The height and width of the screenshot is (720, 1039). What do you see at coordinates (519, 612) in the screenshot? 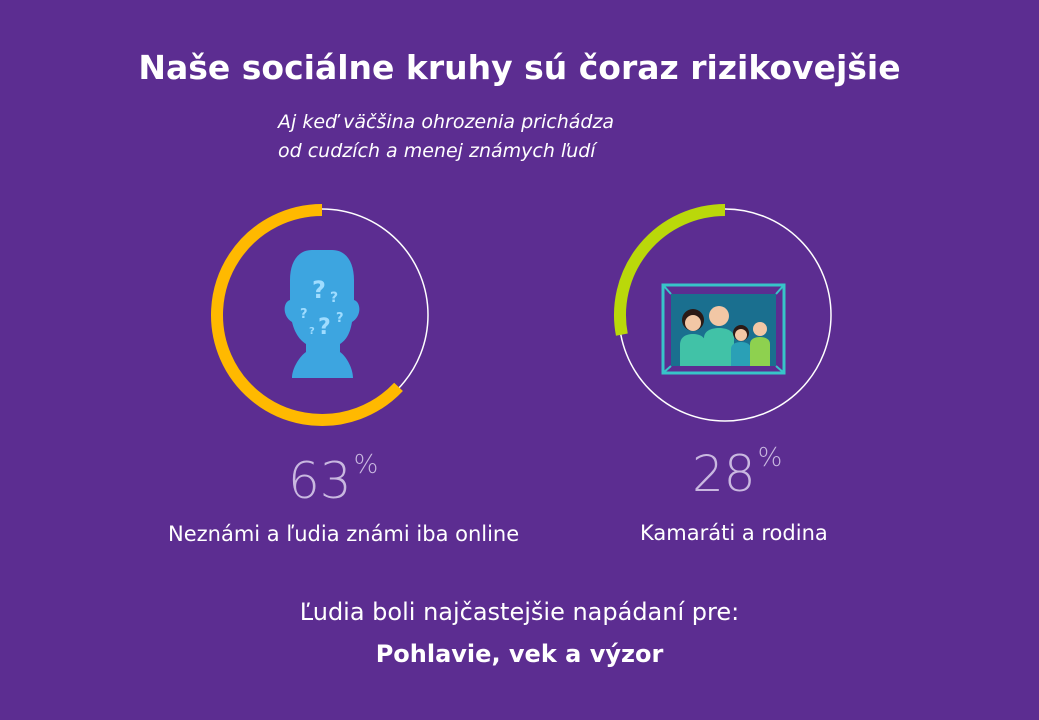
I see `footer-question: Ľudia boli najčastejšie napádaní pre:` at bounding box center [519, 612].